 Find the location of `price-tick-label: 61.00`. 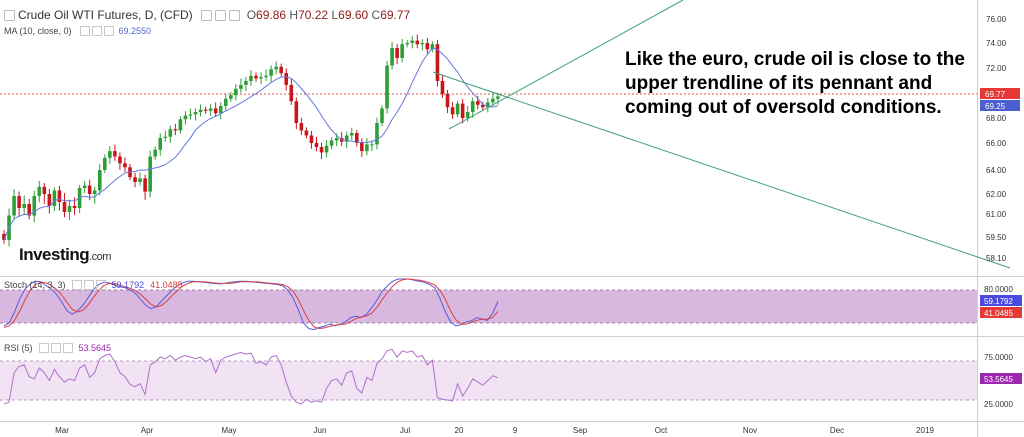

price-tick-label: 61.00 is located at coordinates (996, 214).